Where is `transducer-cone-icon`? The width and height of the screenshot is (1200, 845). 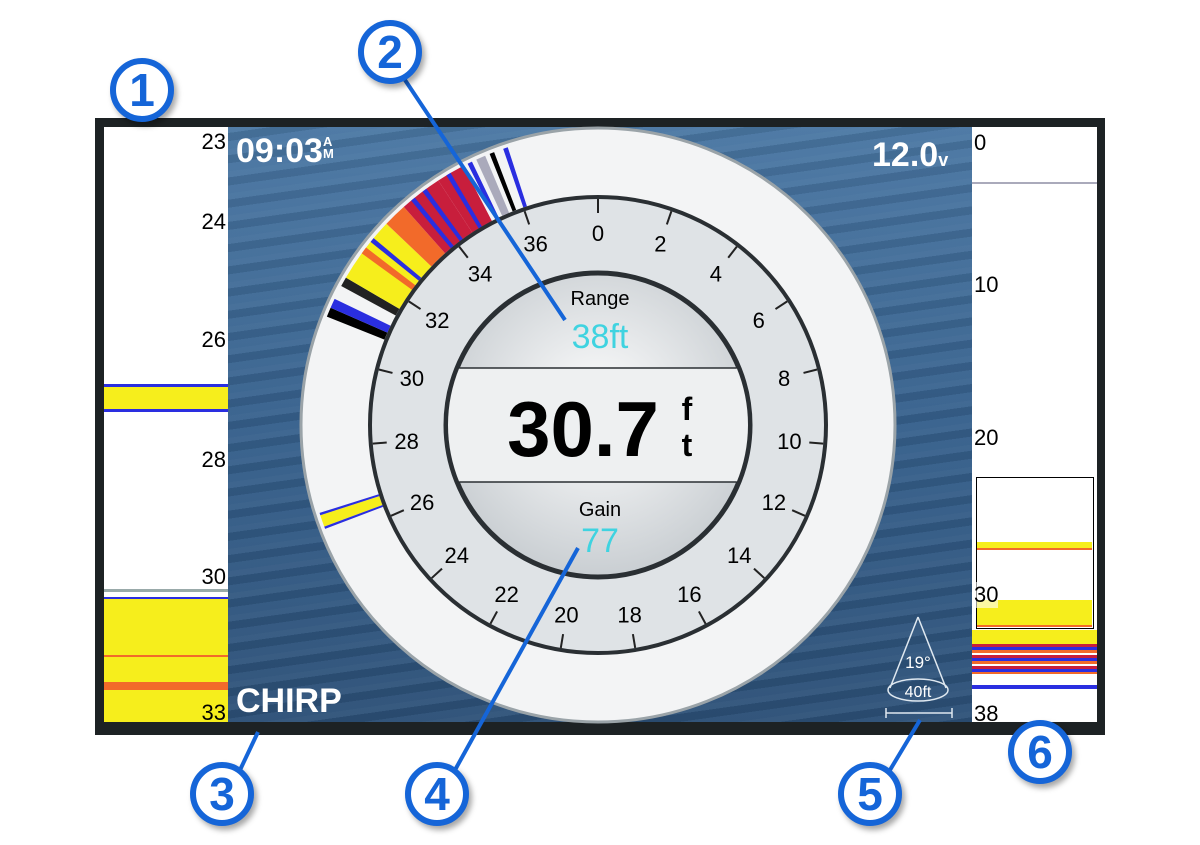 transducer-cone-icon is located at coordinates (919, 667).